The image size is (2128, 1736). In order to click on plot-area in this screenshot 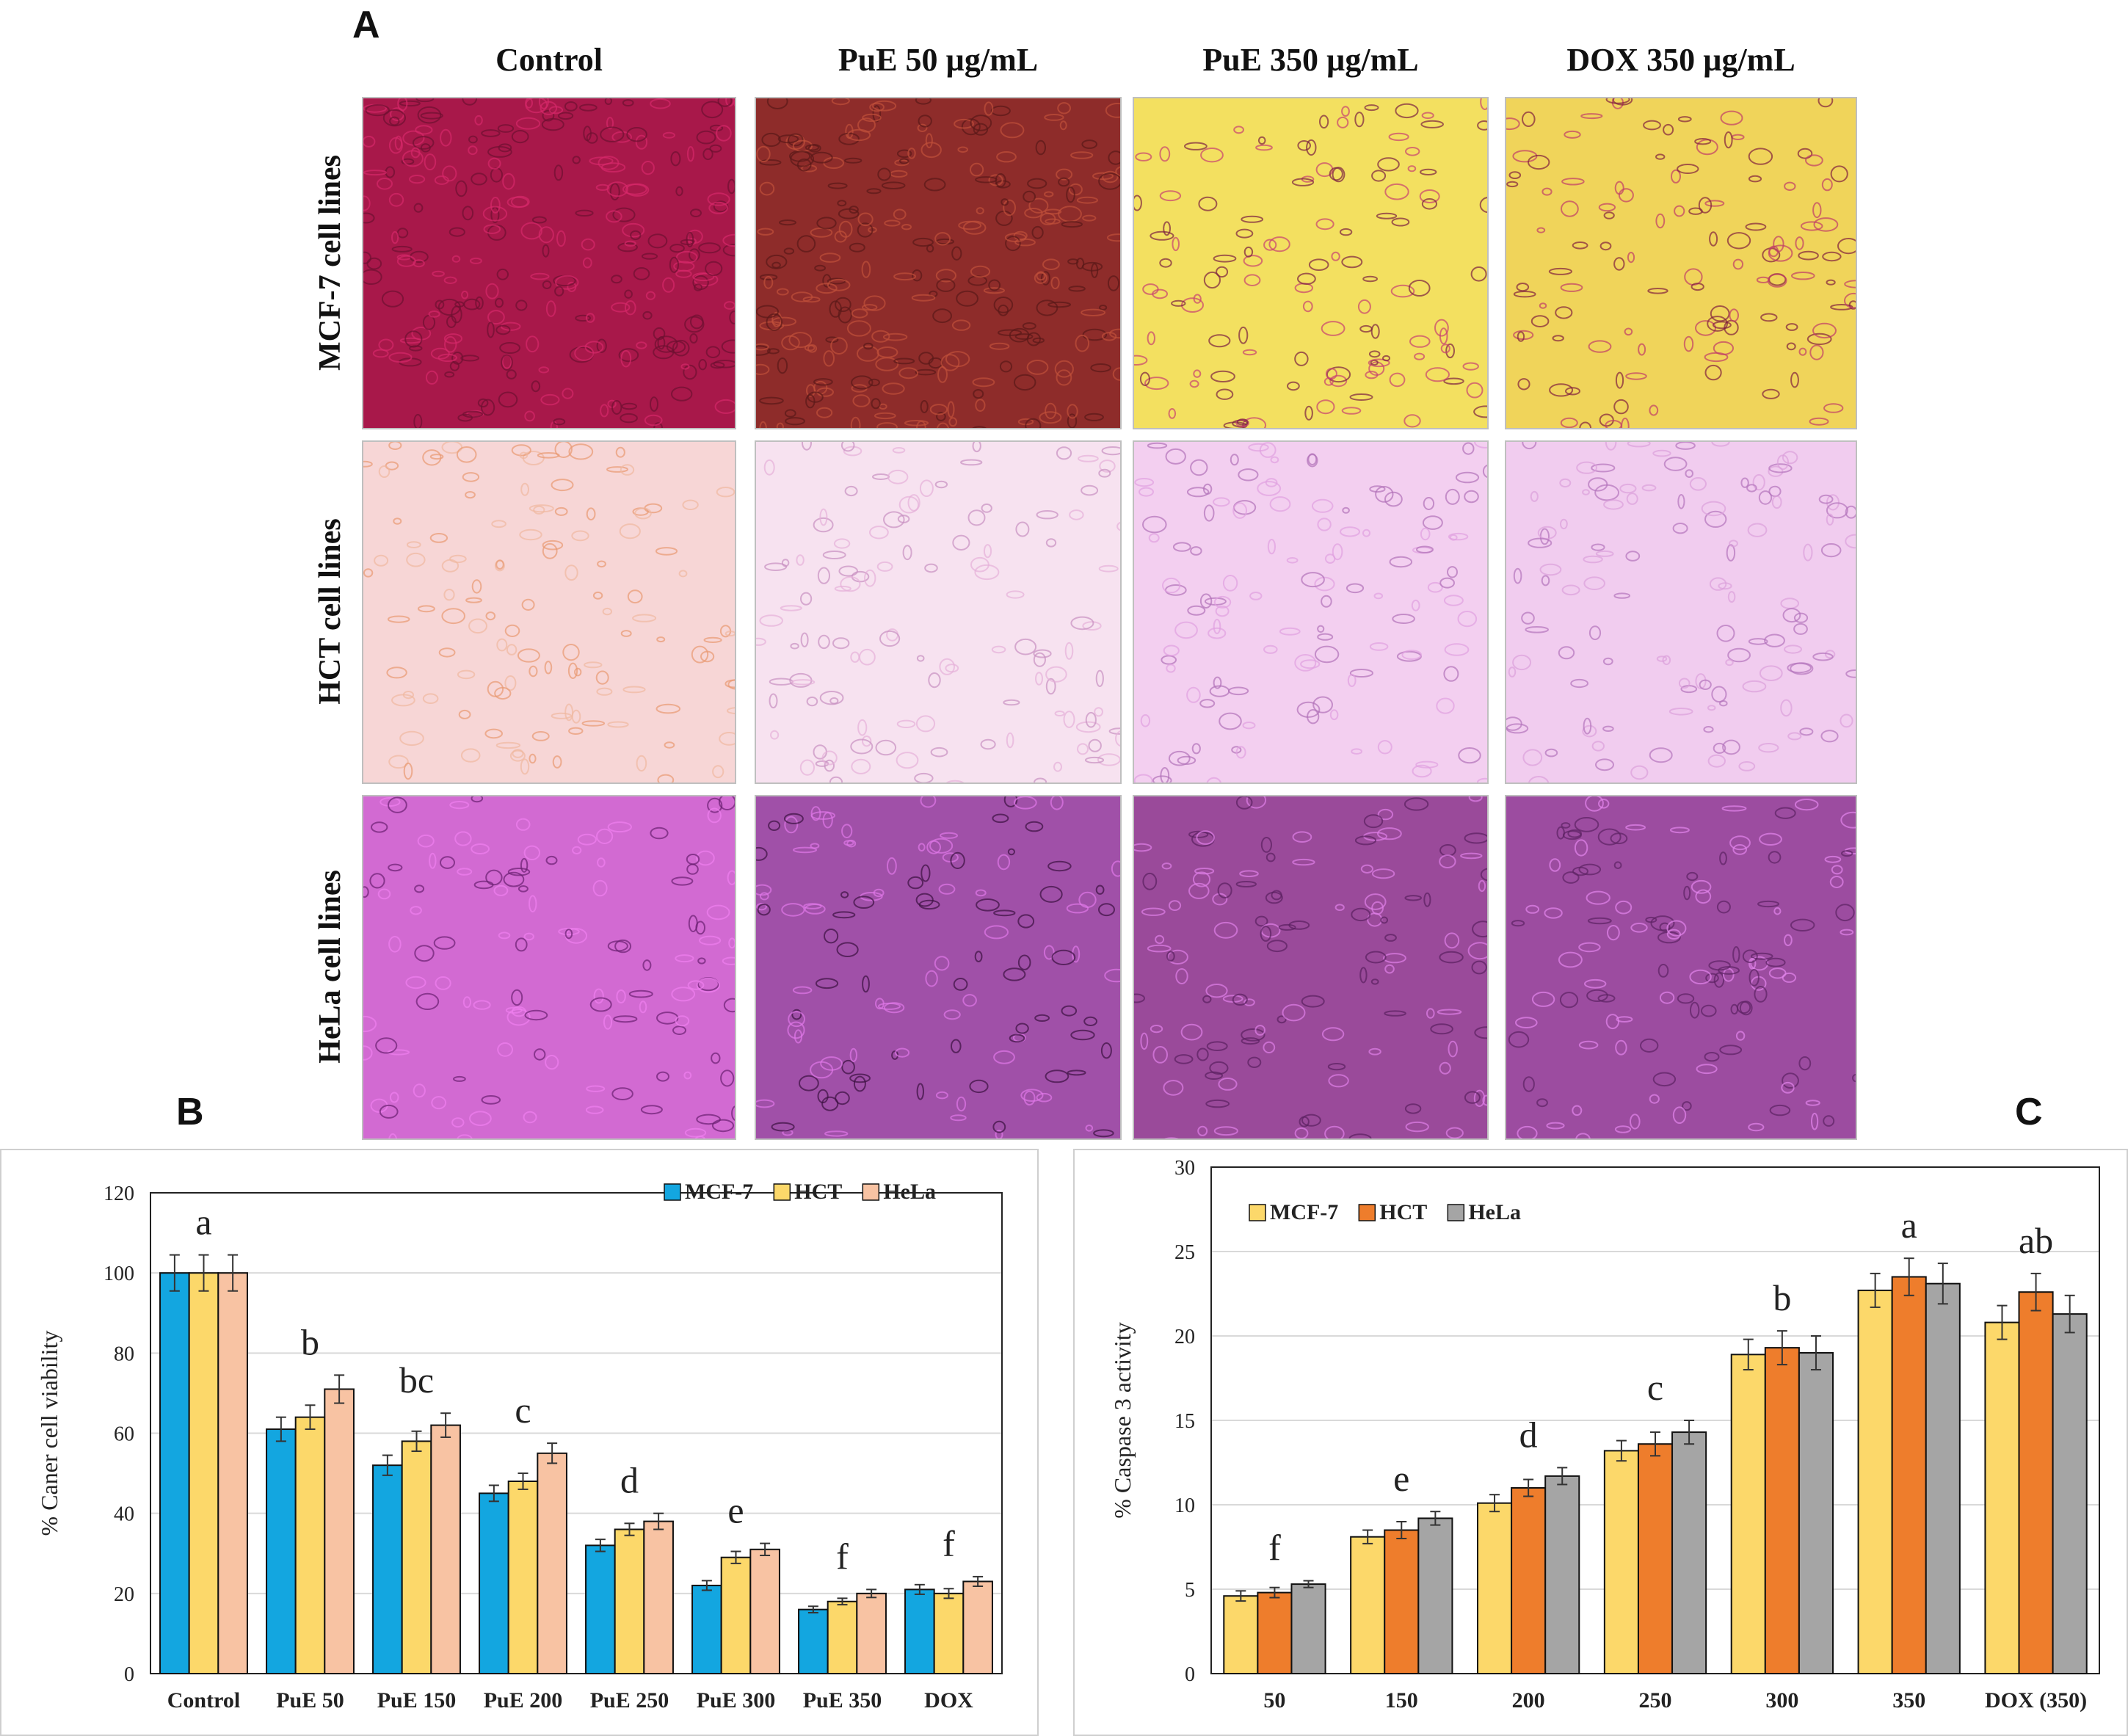, I will do `click(576, 1433)`.